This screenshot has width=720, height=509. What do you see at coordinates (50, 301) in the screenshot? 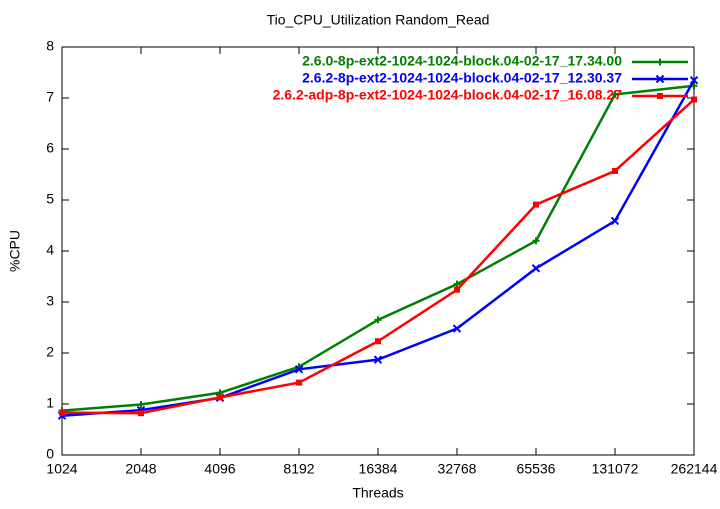
I see `y-tick-label: 3` at bounding box center [50, 301].